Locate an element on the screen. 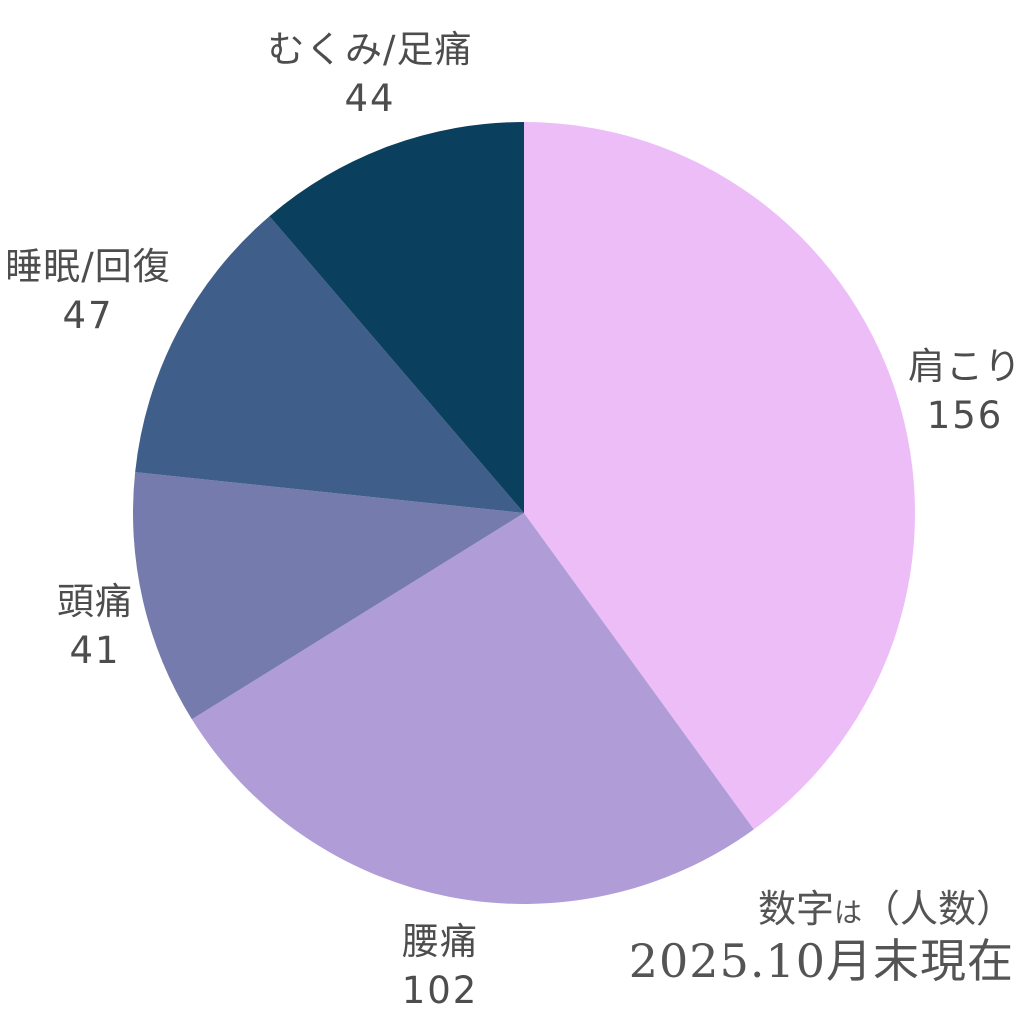 The width and height of the screenshot is (1024, 1024). footnote-date: 2025.10月末現在 is located at coordinates (821, 960).